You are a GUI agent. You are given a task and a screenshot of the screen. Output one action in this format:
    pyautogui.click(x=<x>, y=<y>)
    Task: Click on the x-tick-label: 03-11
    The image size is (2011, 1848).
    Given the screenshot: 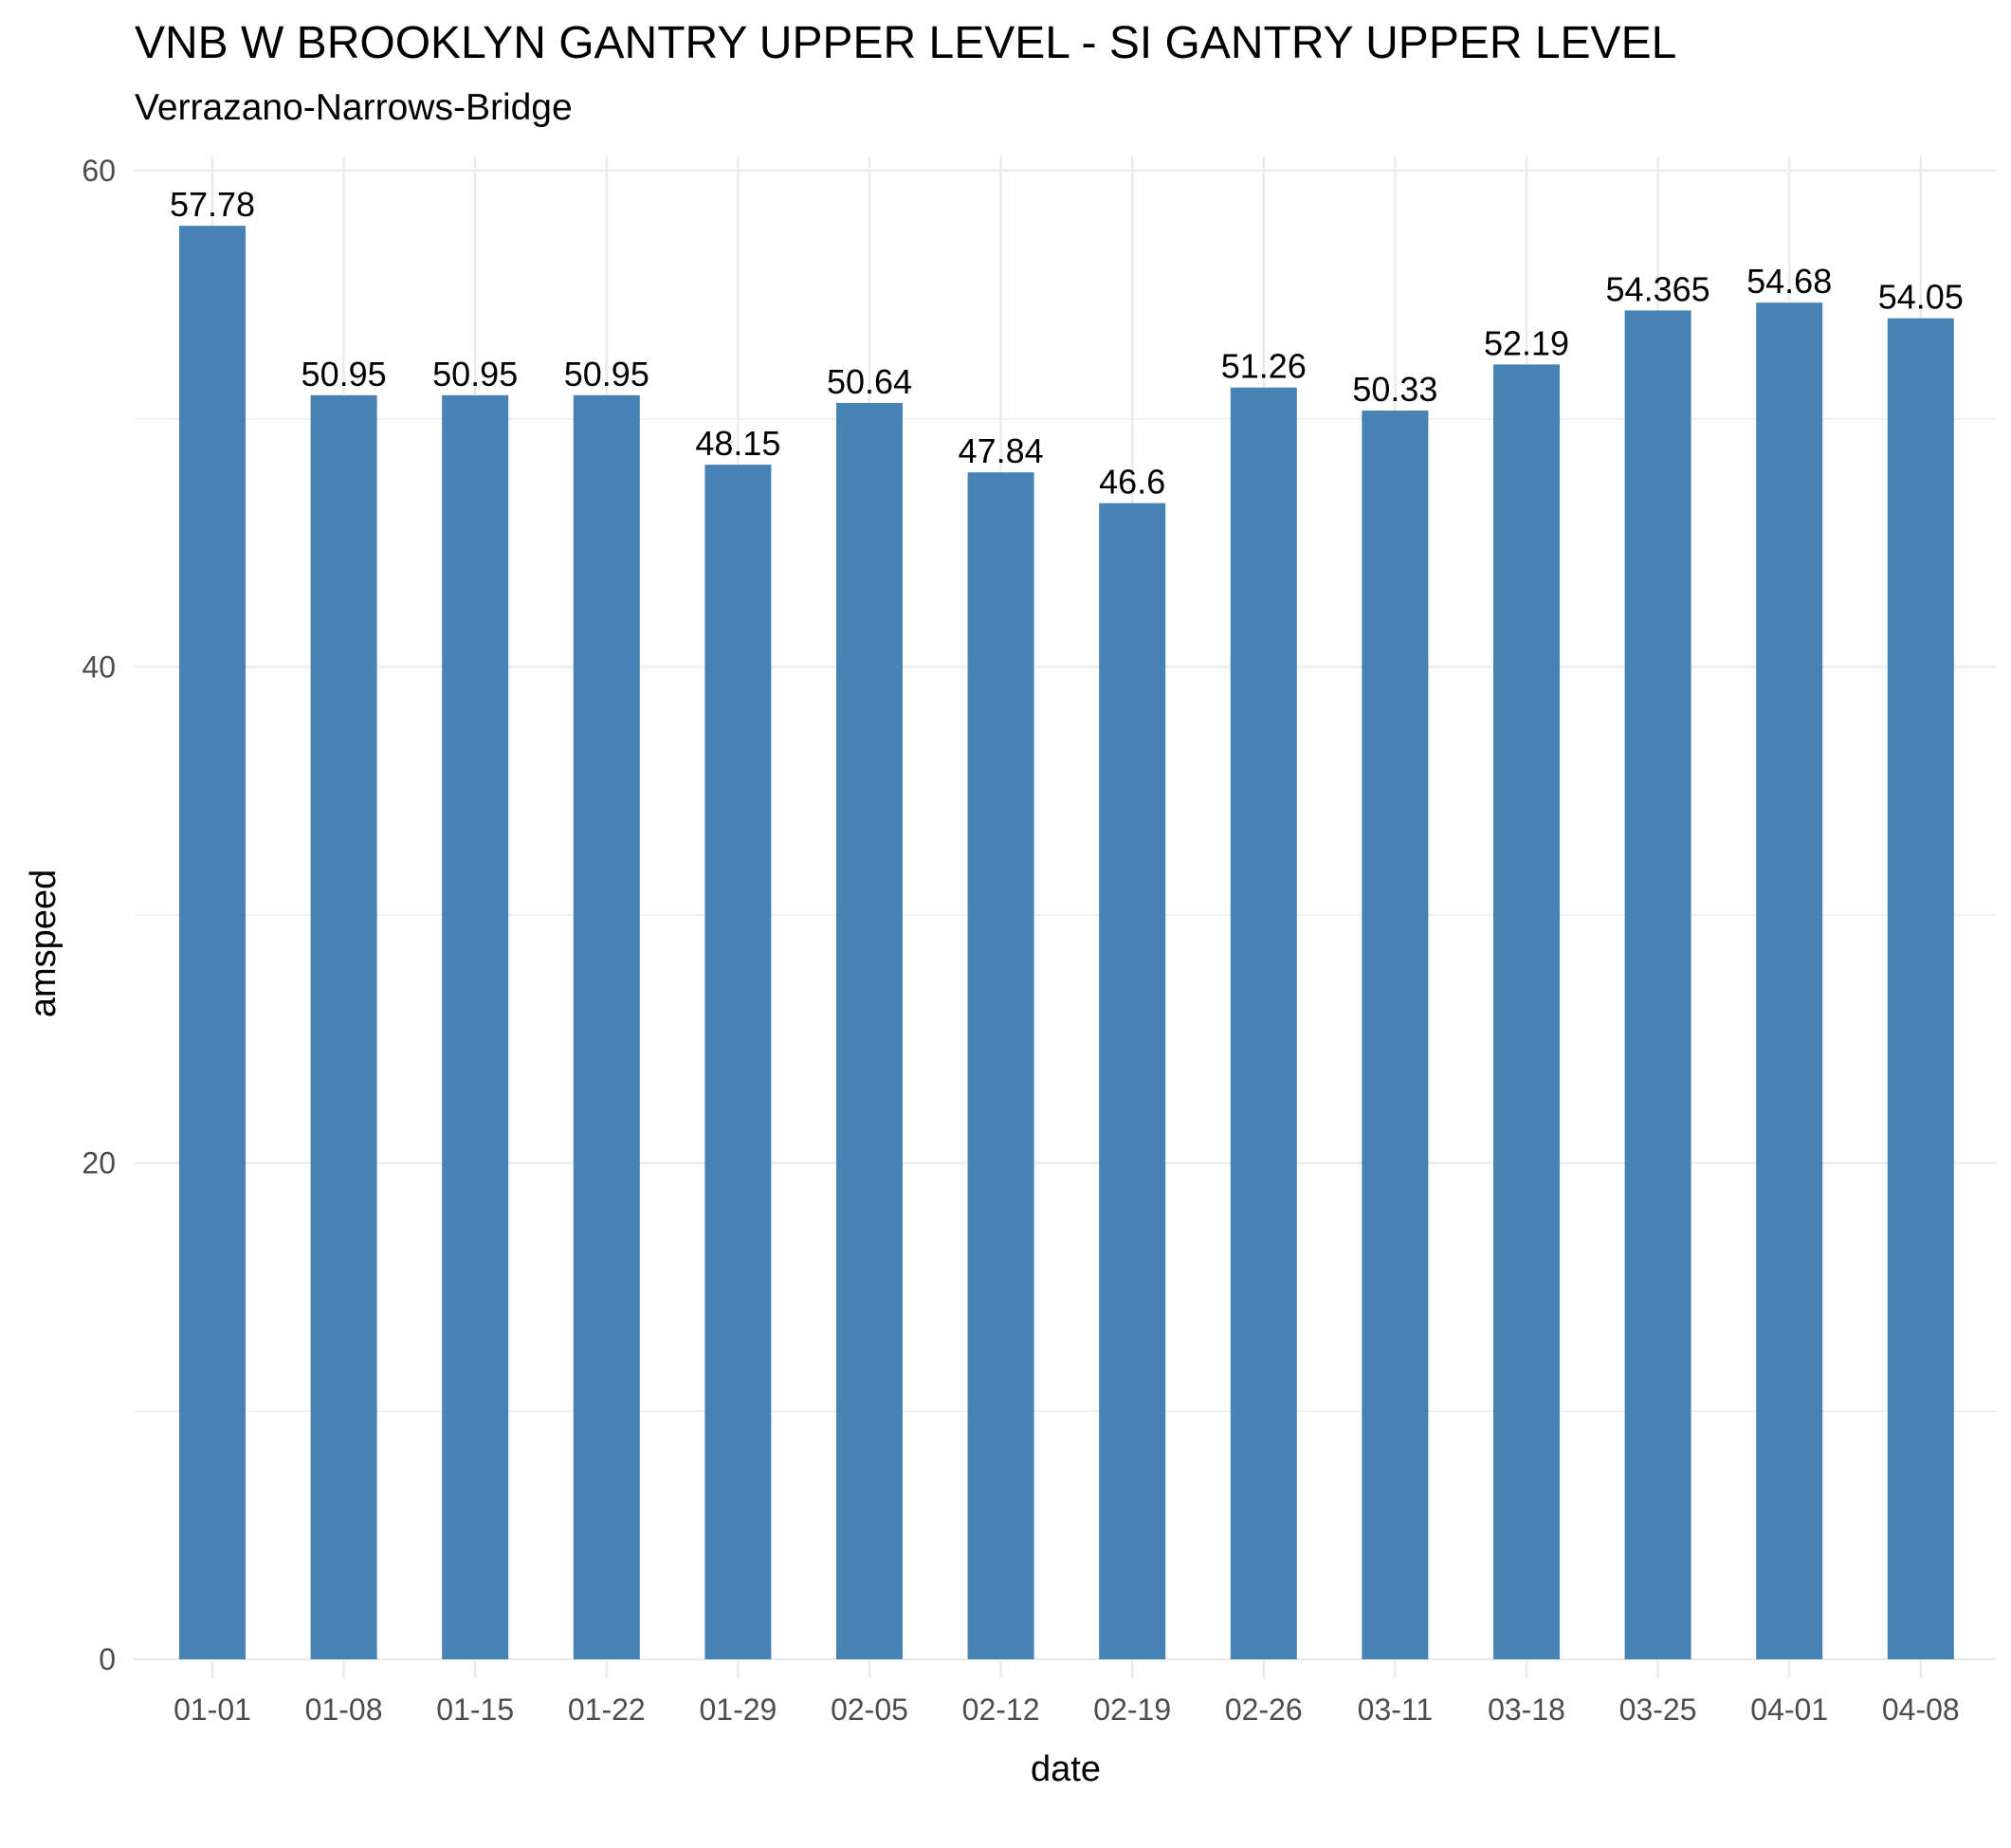 What is the action you would take?
    pyautogui.click(x=1395, y=1709)
    